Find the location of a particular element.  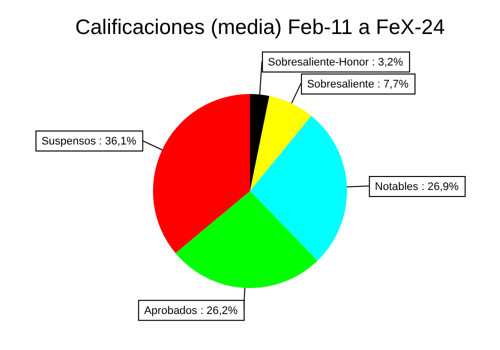

slice-label: Aprobados : 26,2% is located at coordinates (191, 310).